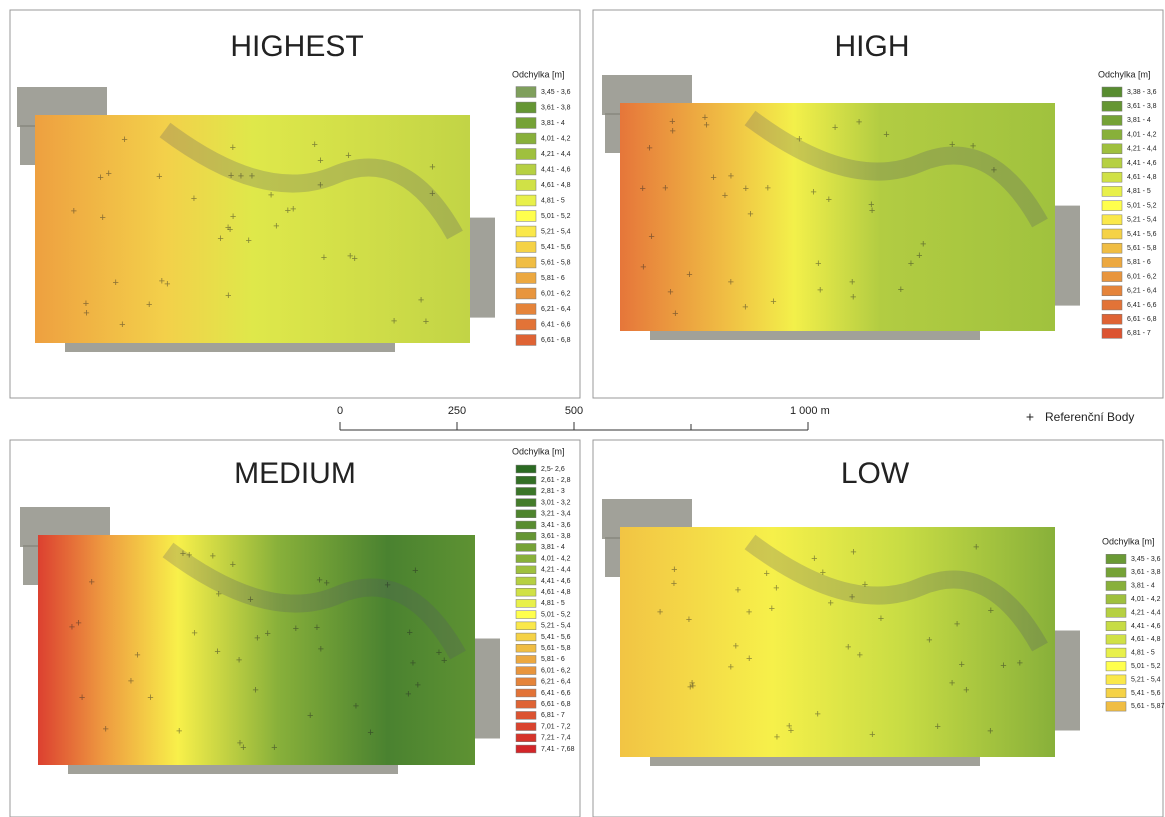 The height and width of the screenshot is (817, 1165). Describe the element at coordinates (1148, 706) in the screenshot. I see `legend-label: 5,61 - 5,87` at that location.